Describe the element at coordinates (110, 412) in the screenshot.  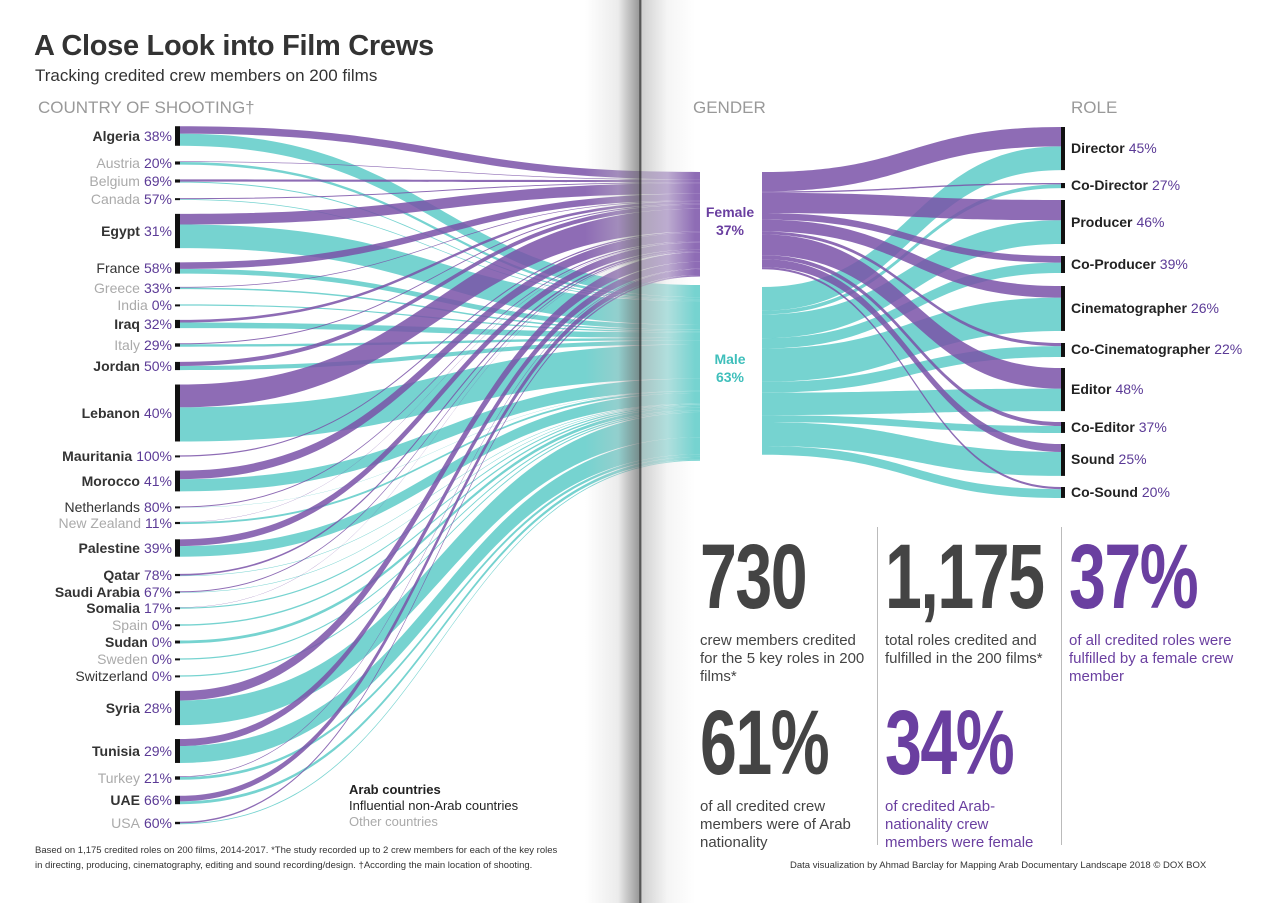
I see `country-name: Lebanon` at that location.